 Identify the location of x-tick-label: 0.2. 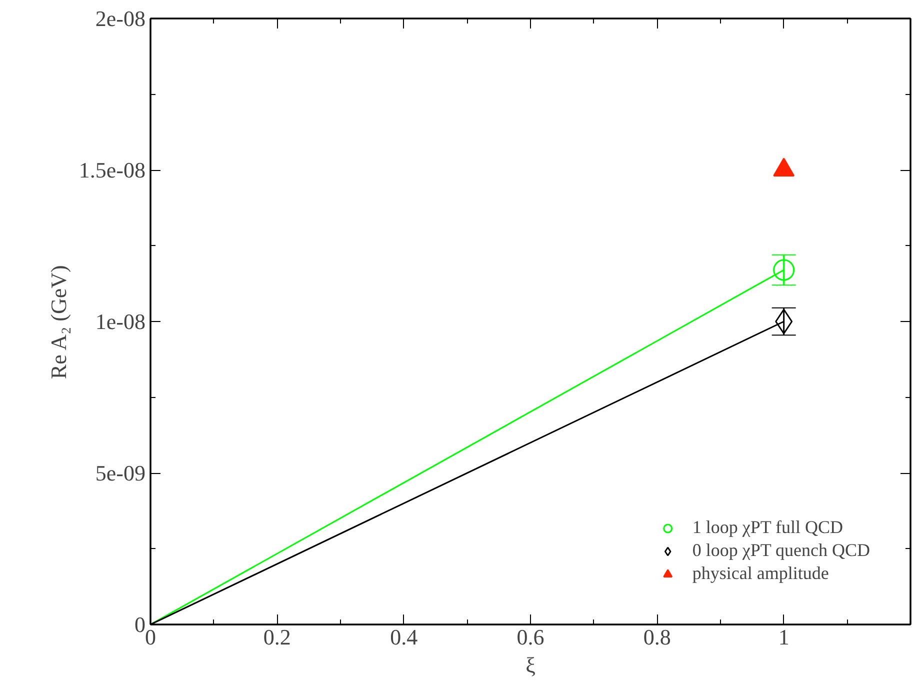
(277, 637).